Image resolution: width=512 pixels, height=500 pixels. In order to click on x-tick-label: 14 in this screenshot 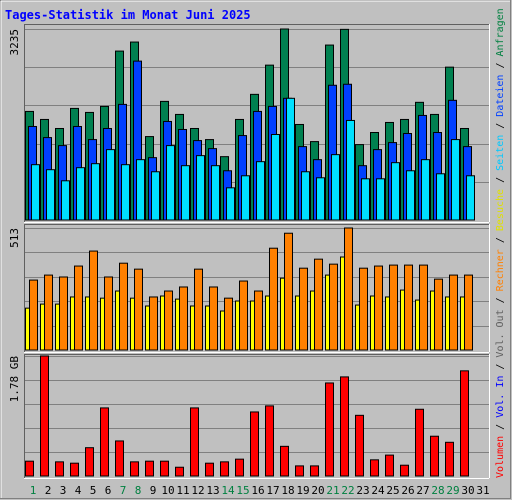, I will do `click(228, 490)`.